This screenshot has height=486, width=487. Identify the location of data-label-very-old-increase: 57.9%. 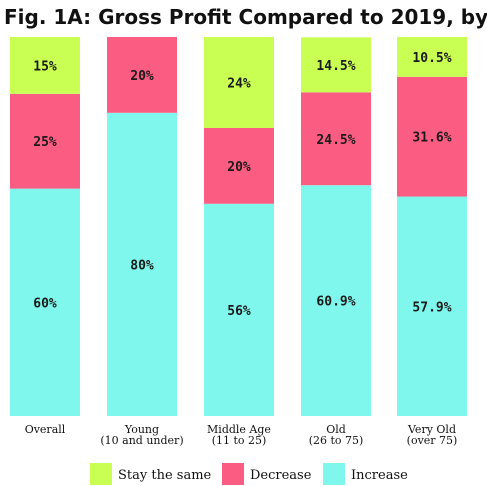
(431, 307).